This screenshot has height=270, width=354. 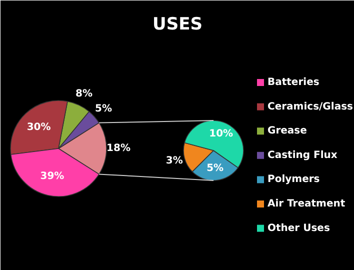 I want to click on legend-label: Grease, so click(x=288, y=131).